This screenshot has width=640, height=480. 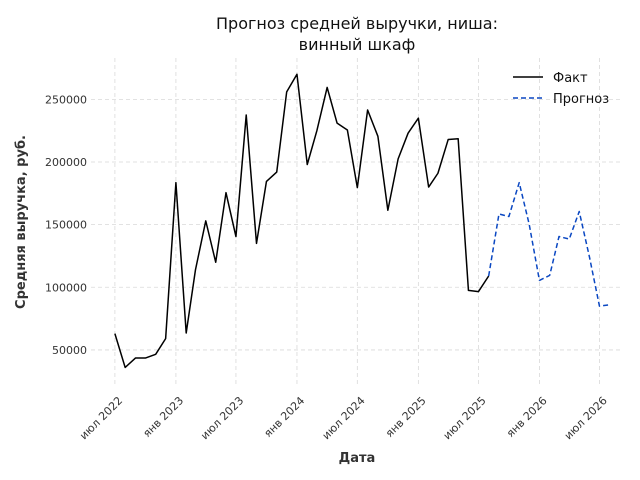 What do you see at coordinates (570, 78) in the screenshot?
I see `legend-label-fact: Факт` at bounding box center [570, 78].